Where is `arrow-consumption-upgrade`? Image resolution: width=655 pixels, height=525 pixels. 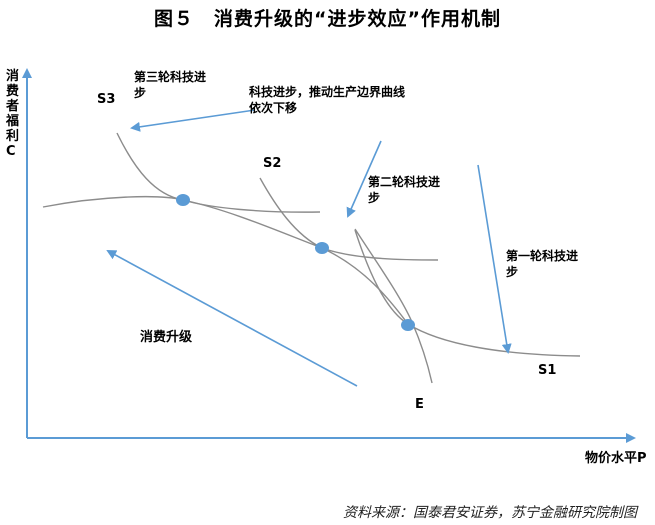
arrow-consumption-upgrade is located at coordinates (232, 318).